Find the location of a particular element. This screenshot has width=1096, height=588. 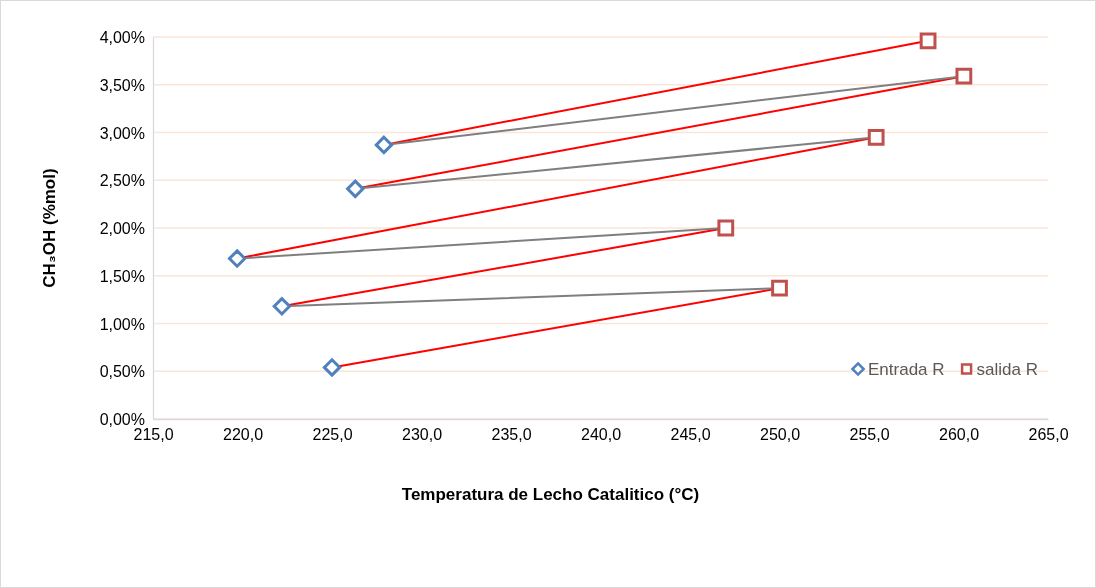

x-tick-label: 255,0 is located at coordinates (869, 435).